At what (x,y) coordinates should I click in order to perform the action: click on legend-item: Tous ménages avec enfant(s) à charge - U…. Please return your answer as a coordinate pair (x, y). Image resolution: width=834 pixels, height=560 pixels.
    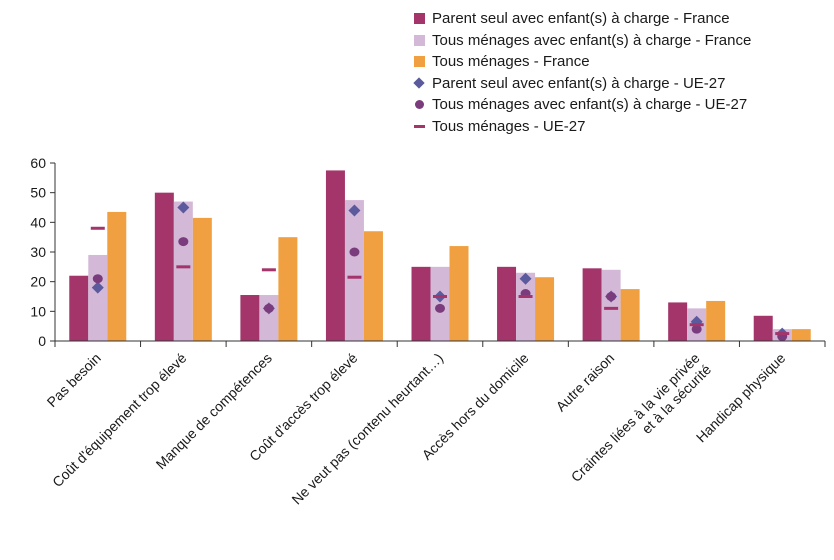
    Looking at the image, I should click on (581, 105).